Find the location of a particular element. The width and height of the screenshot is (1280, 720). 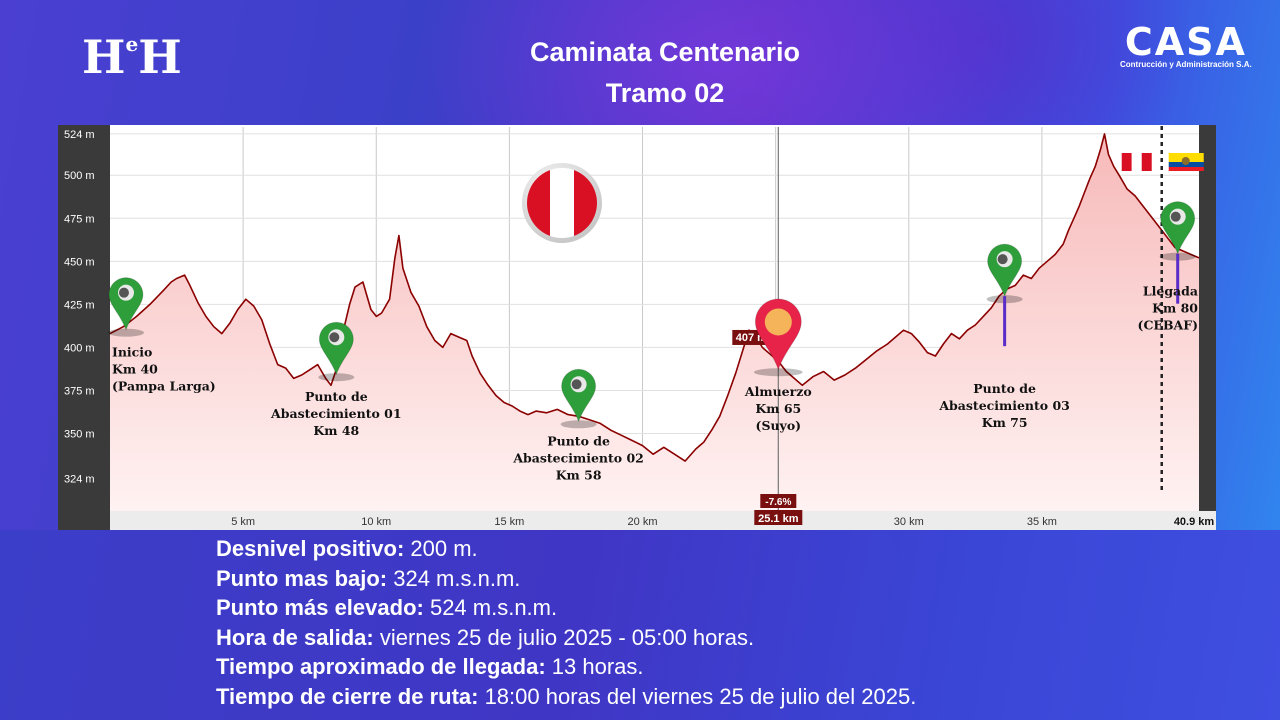

waypoint-label-line: Almuerzo is located at coordinates (778, 391).